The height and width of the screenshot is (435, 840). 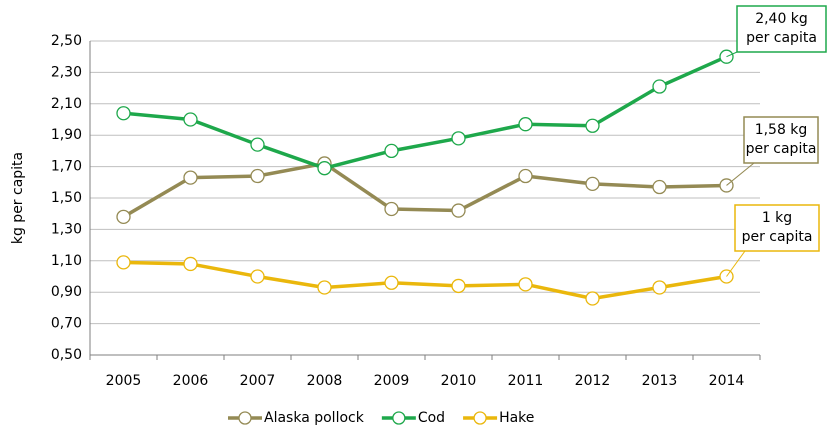 I want to click on x-tick-label: 2006, so click(x=191, y=381).